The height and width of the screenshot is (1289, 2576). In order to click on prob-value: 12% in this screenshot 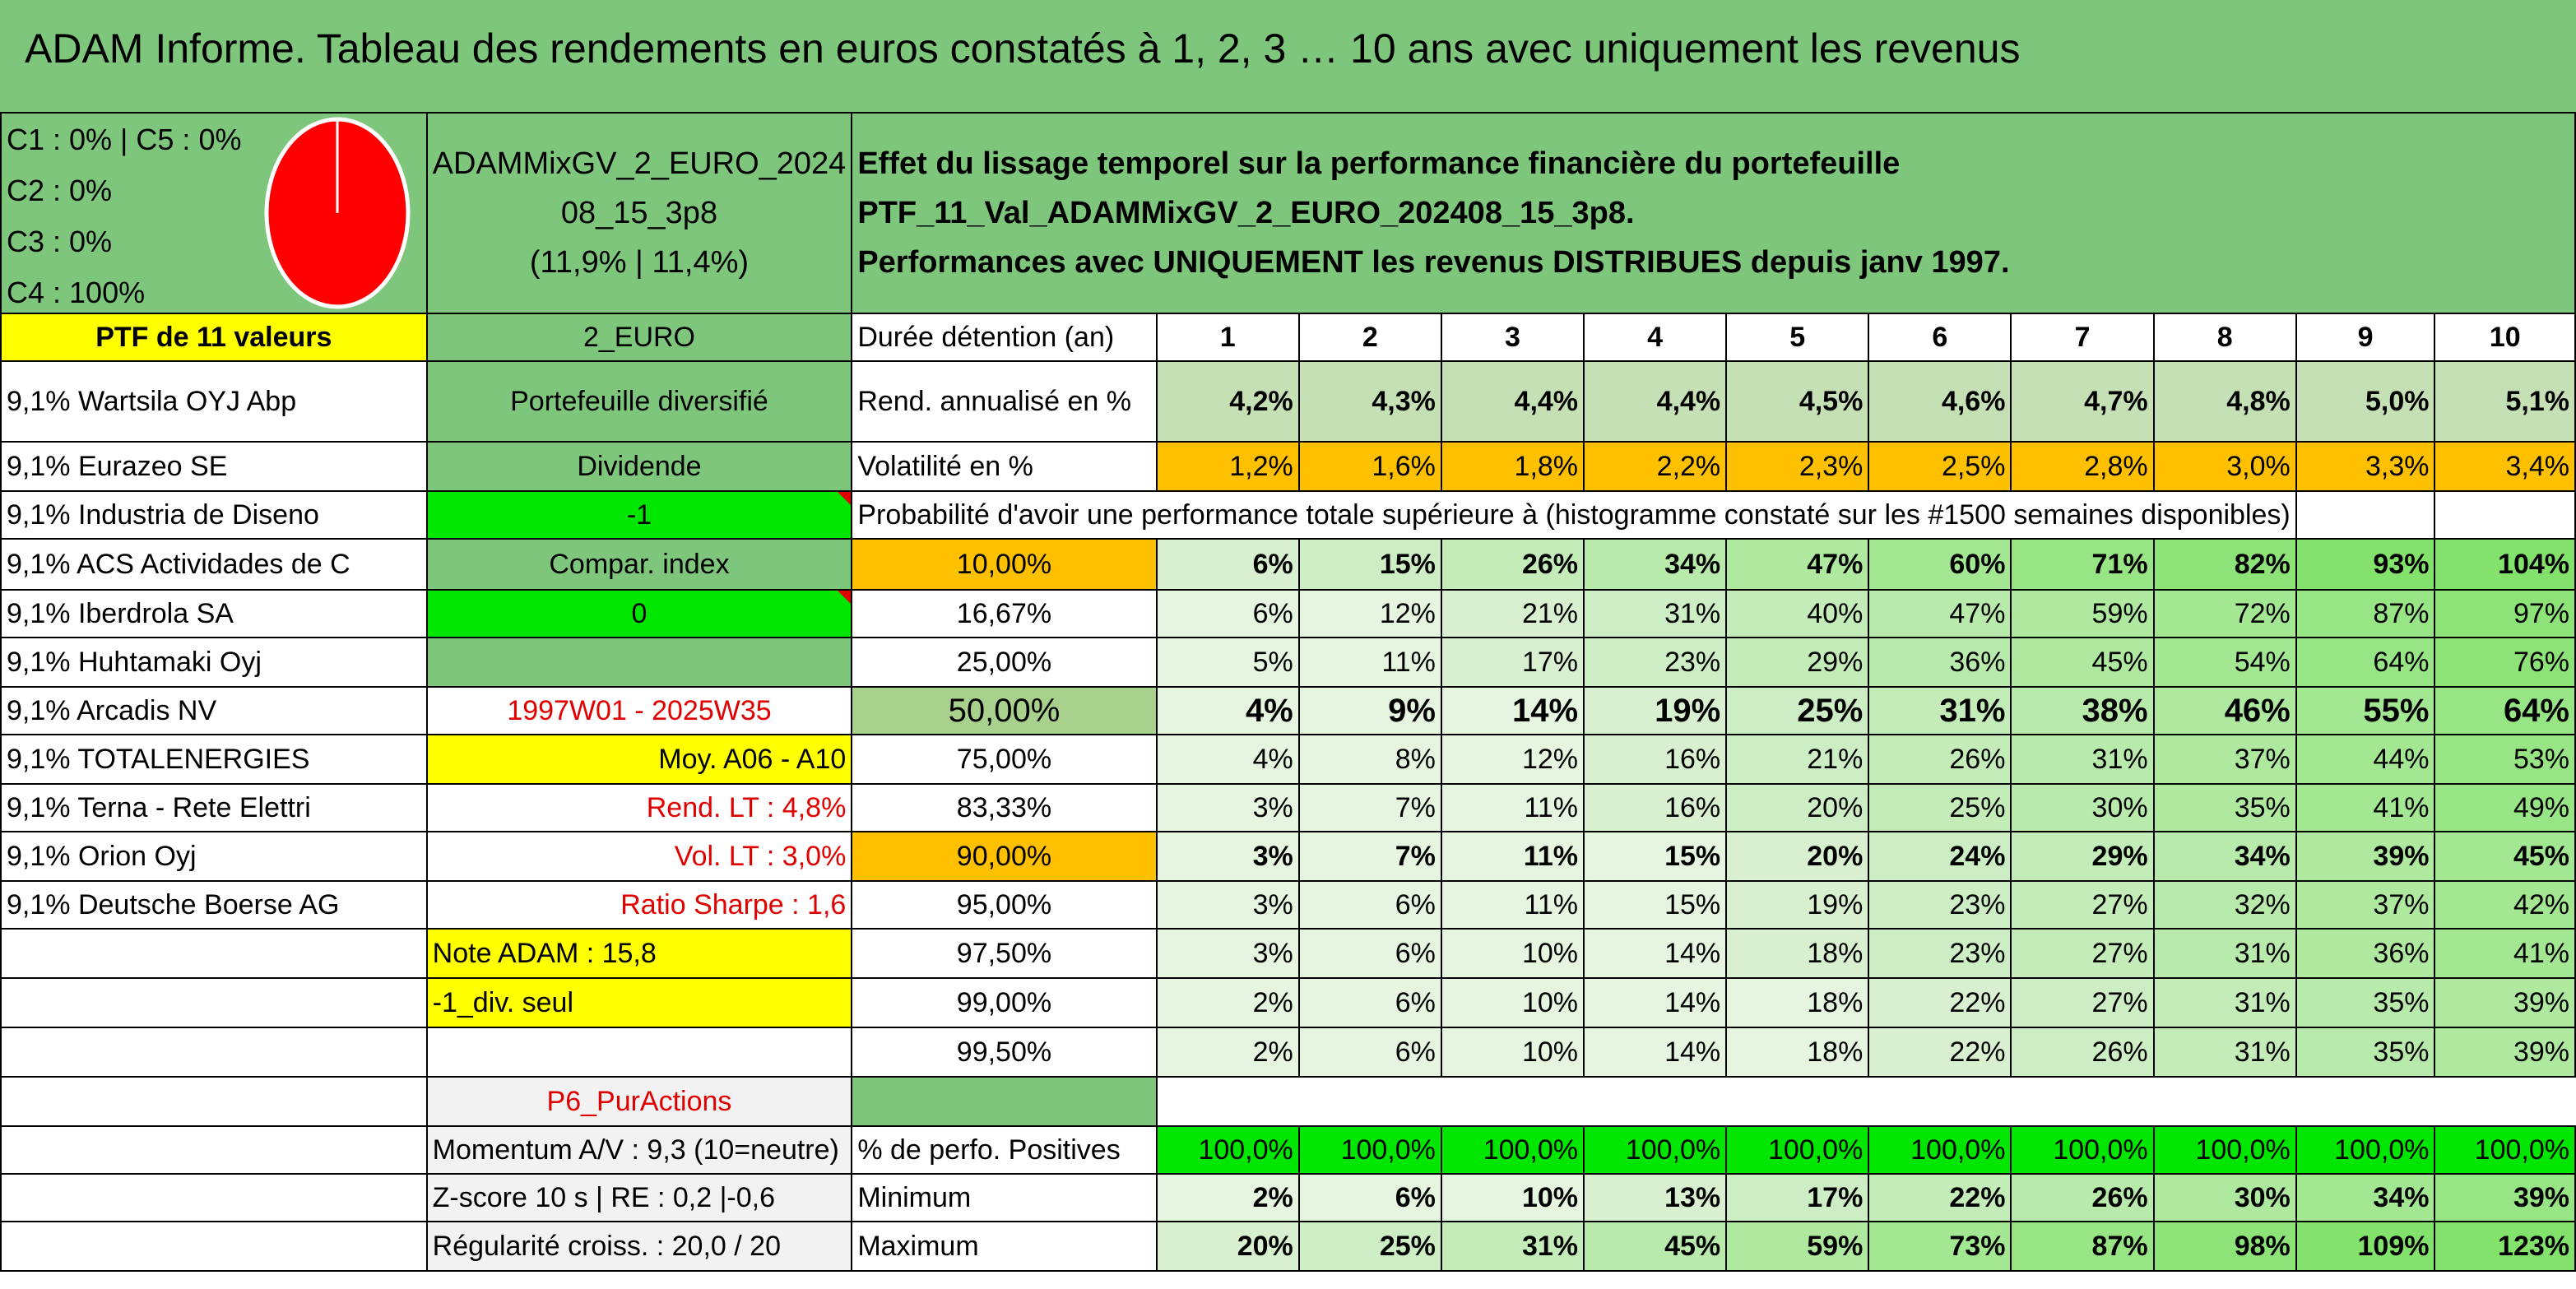, I will do `click(1513, 759)`.